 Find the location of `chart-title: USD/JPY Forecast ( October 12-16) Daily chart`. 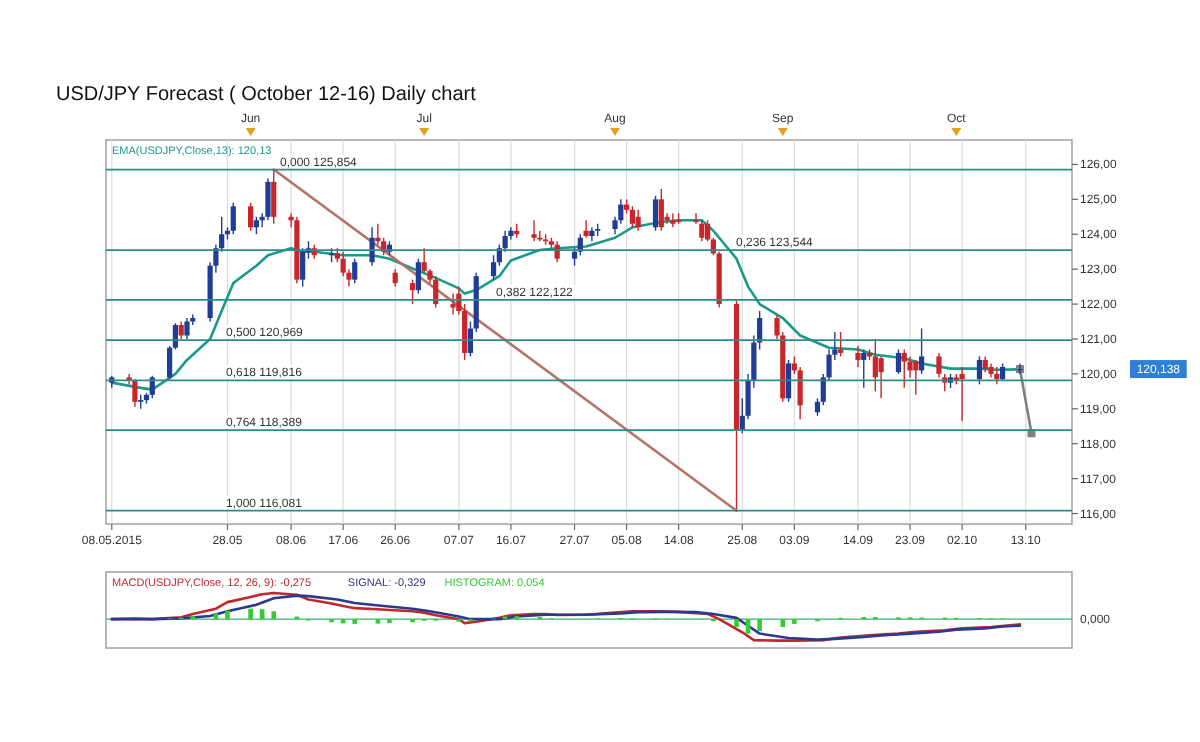

chart-title: USD/JPY Forecast ( October 12-16) Daily chart is located at coordinates (266, 95).